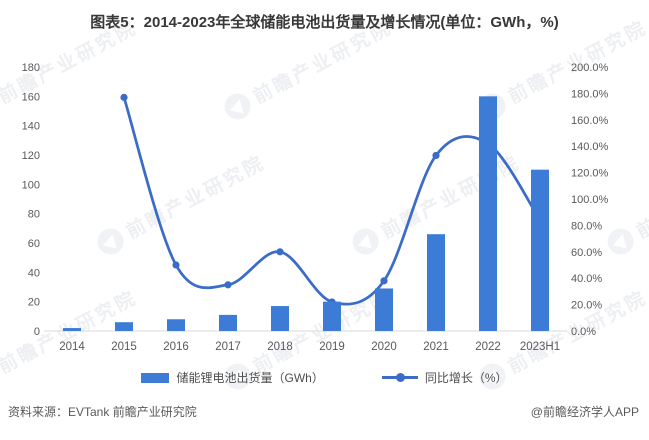  I want to click on y-axis-tick-right: 120.0%, so click(590, 174).